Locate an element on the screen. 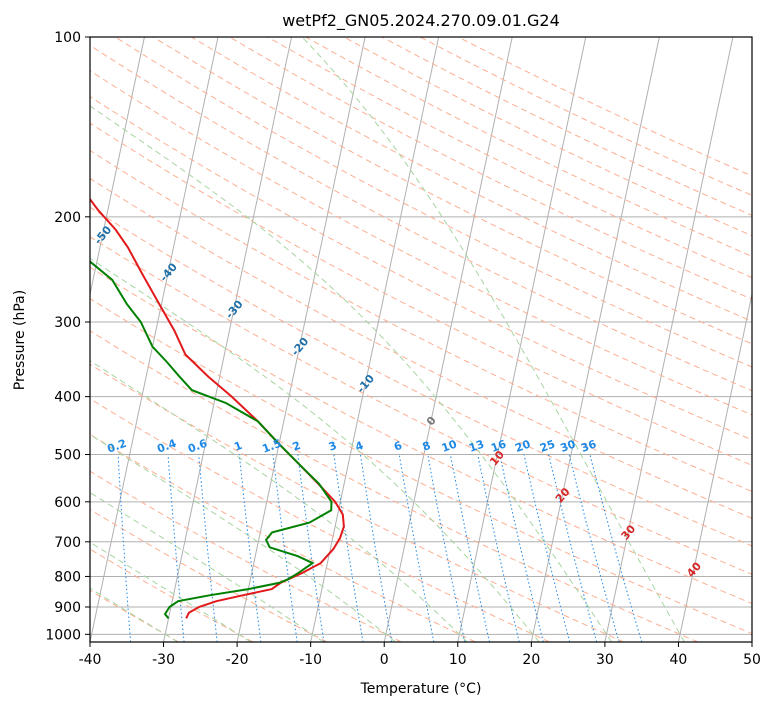 The image size is (775, 708). x-tick-label: -30 is located at coordinates (163, 660).